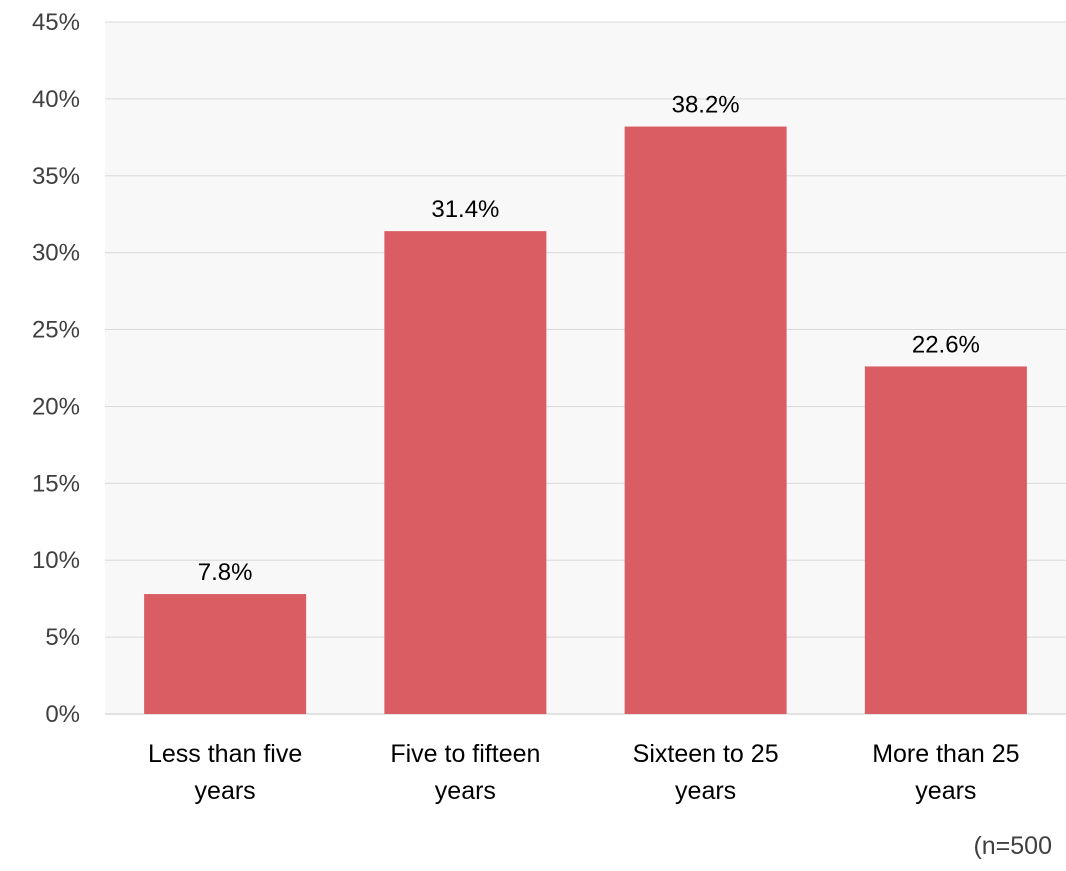  Describe the element at coordinates (62, 714) in the screenshot. I see `y-tick-label: 0%` at that location.